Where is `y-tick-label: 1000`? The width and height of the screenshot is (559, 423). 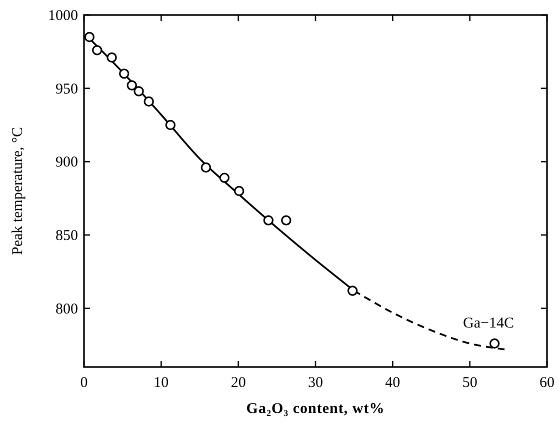 y-tick-label: 1000 is located at coordinates (63, 16).